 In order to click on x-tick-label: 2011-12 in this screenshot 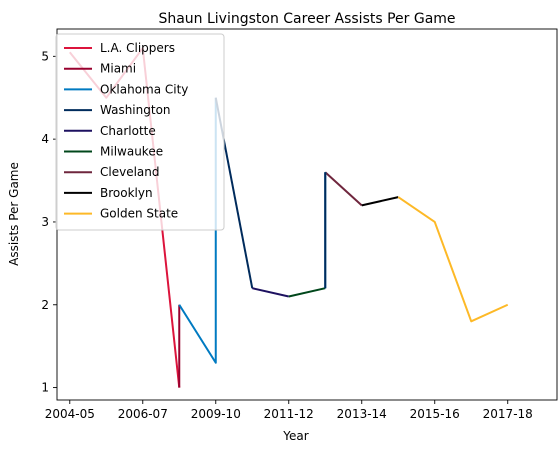, I will do `click(289, 414)`.